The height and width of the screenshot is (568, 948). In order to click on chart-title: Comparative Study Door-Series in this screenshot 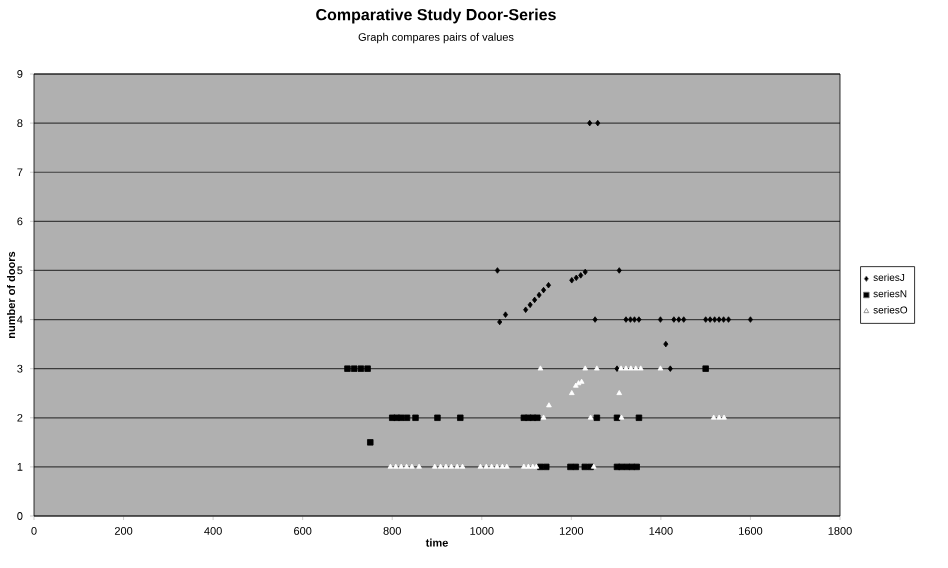, I will do `click(436, 16)`.